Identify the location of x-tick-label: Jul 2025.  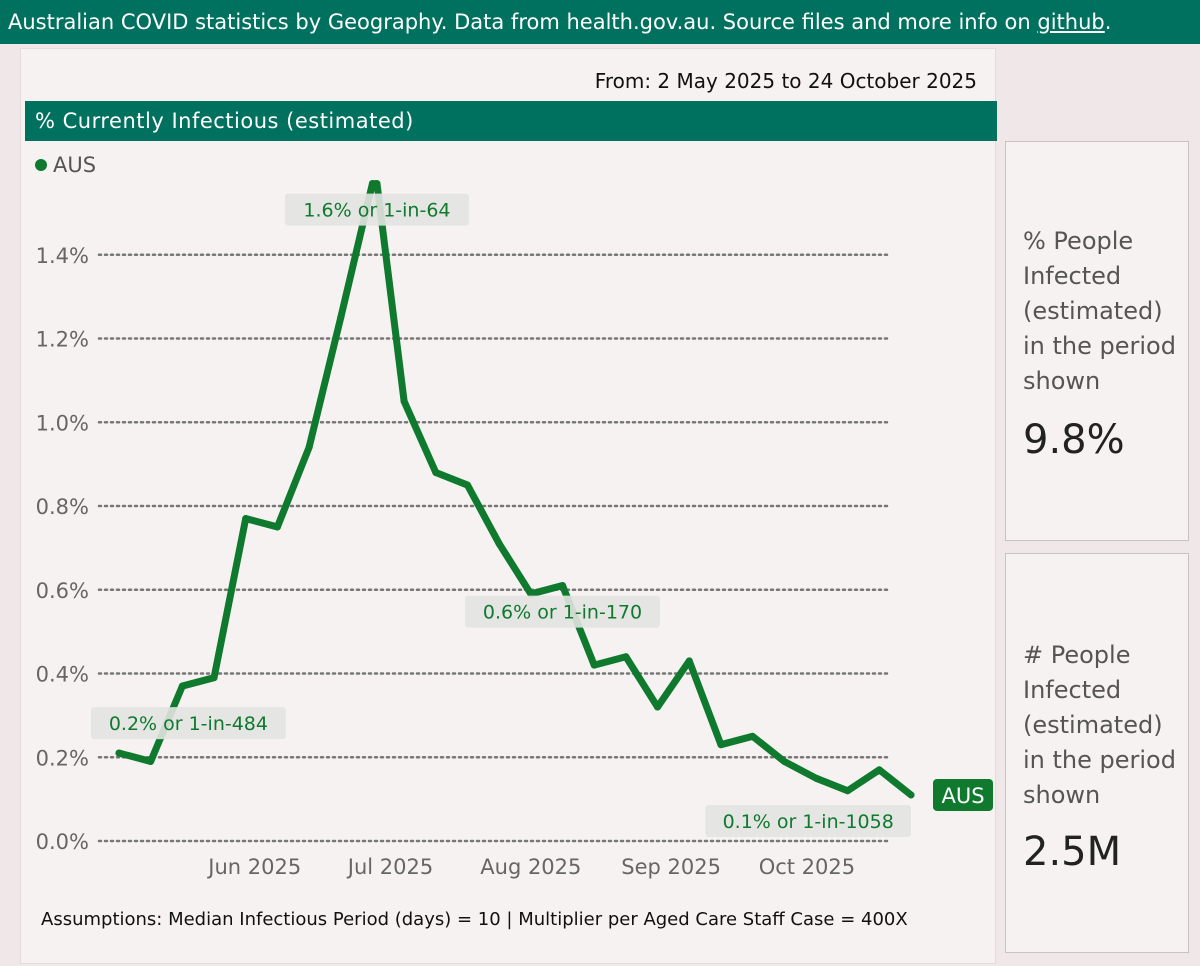
(389, 867).